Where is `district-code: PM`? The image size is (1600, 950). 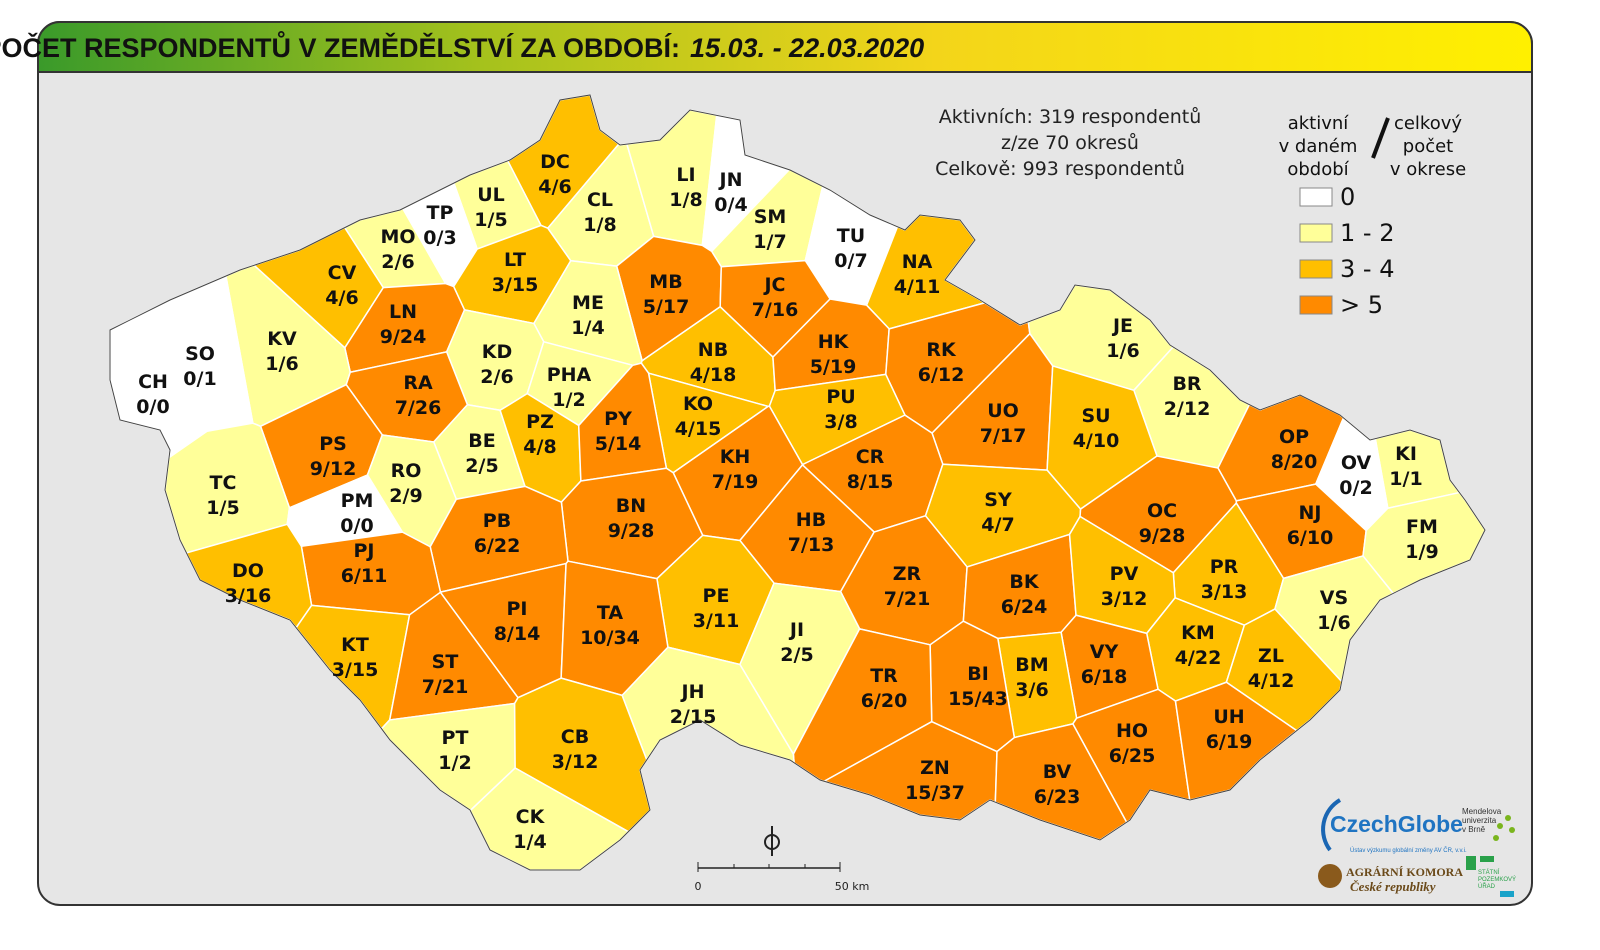 district-code: PM is located at coordinates (357, 501).